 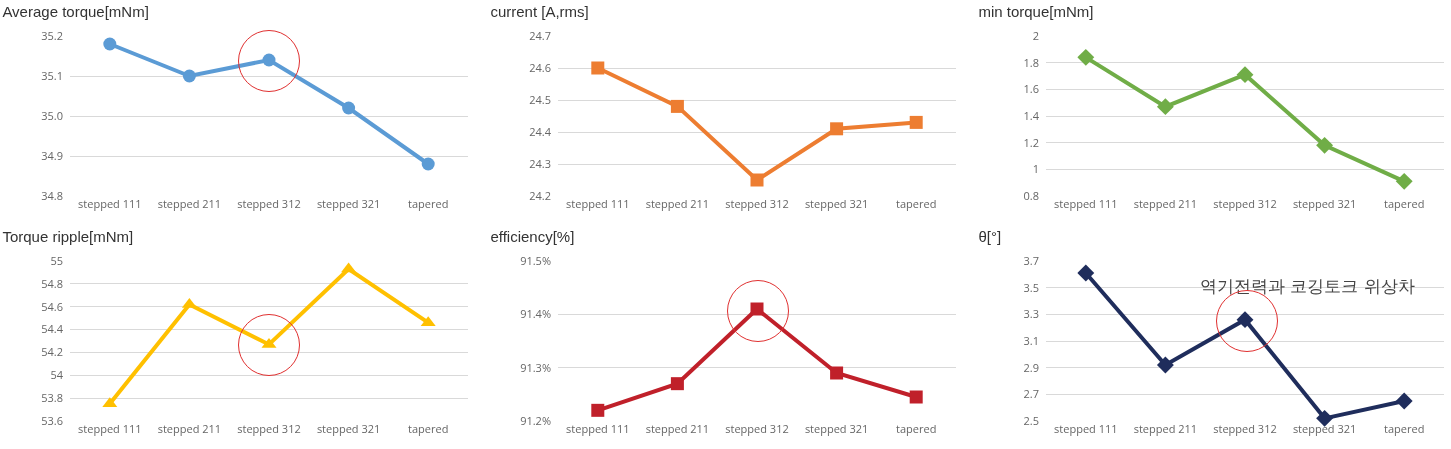 What do you see at coordinates (540, 131) in the screenshot?
I see `y-tick-label: 24.4` at bounding box center [540, 131].